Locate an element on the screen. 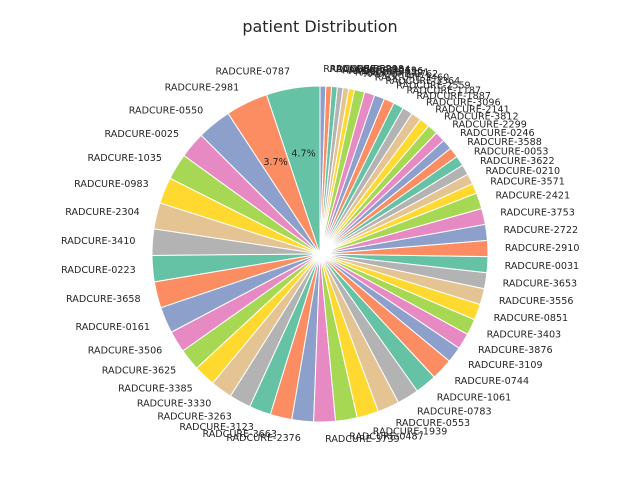 This screenshot has height=480, width=640. slice-label: RADCURE-0744 is located at coordinates (492, 381).